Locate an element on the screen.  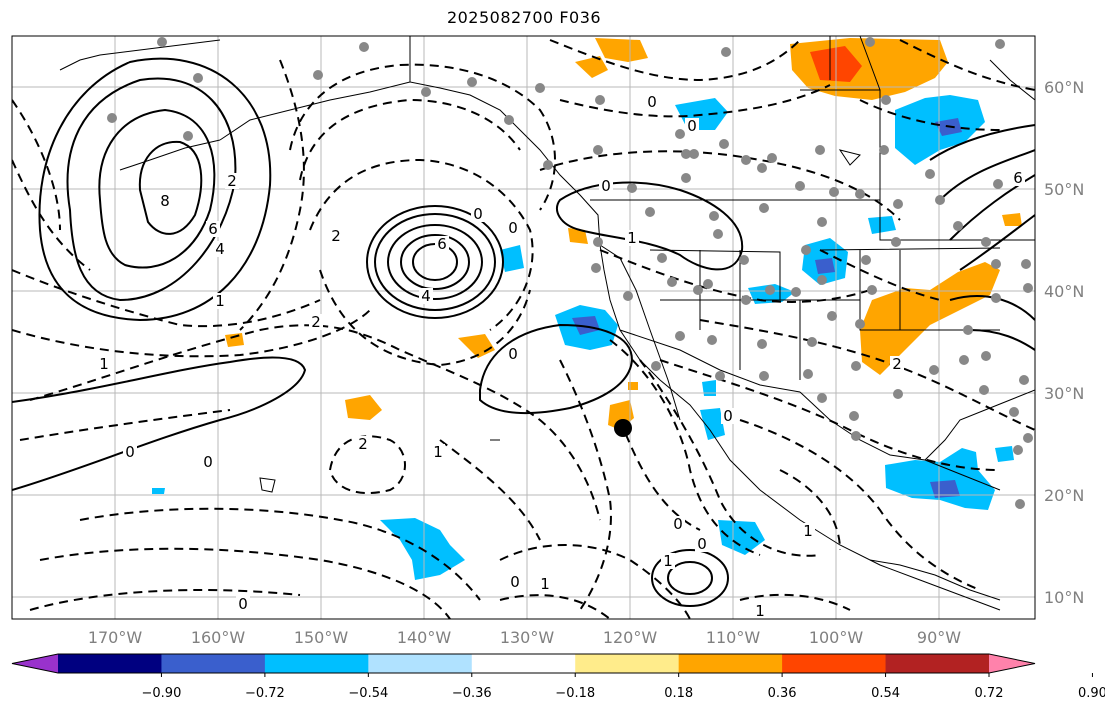
colorbar-tick-label: 0.36 is located at coordinates (782, 693).